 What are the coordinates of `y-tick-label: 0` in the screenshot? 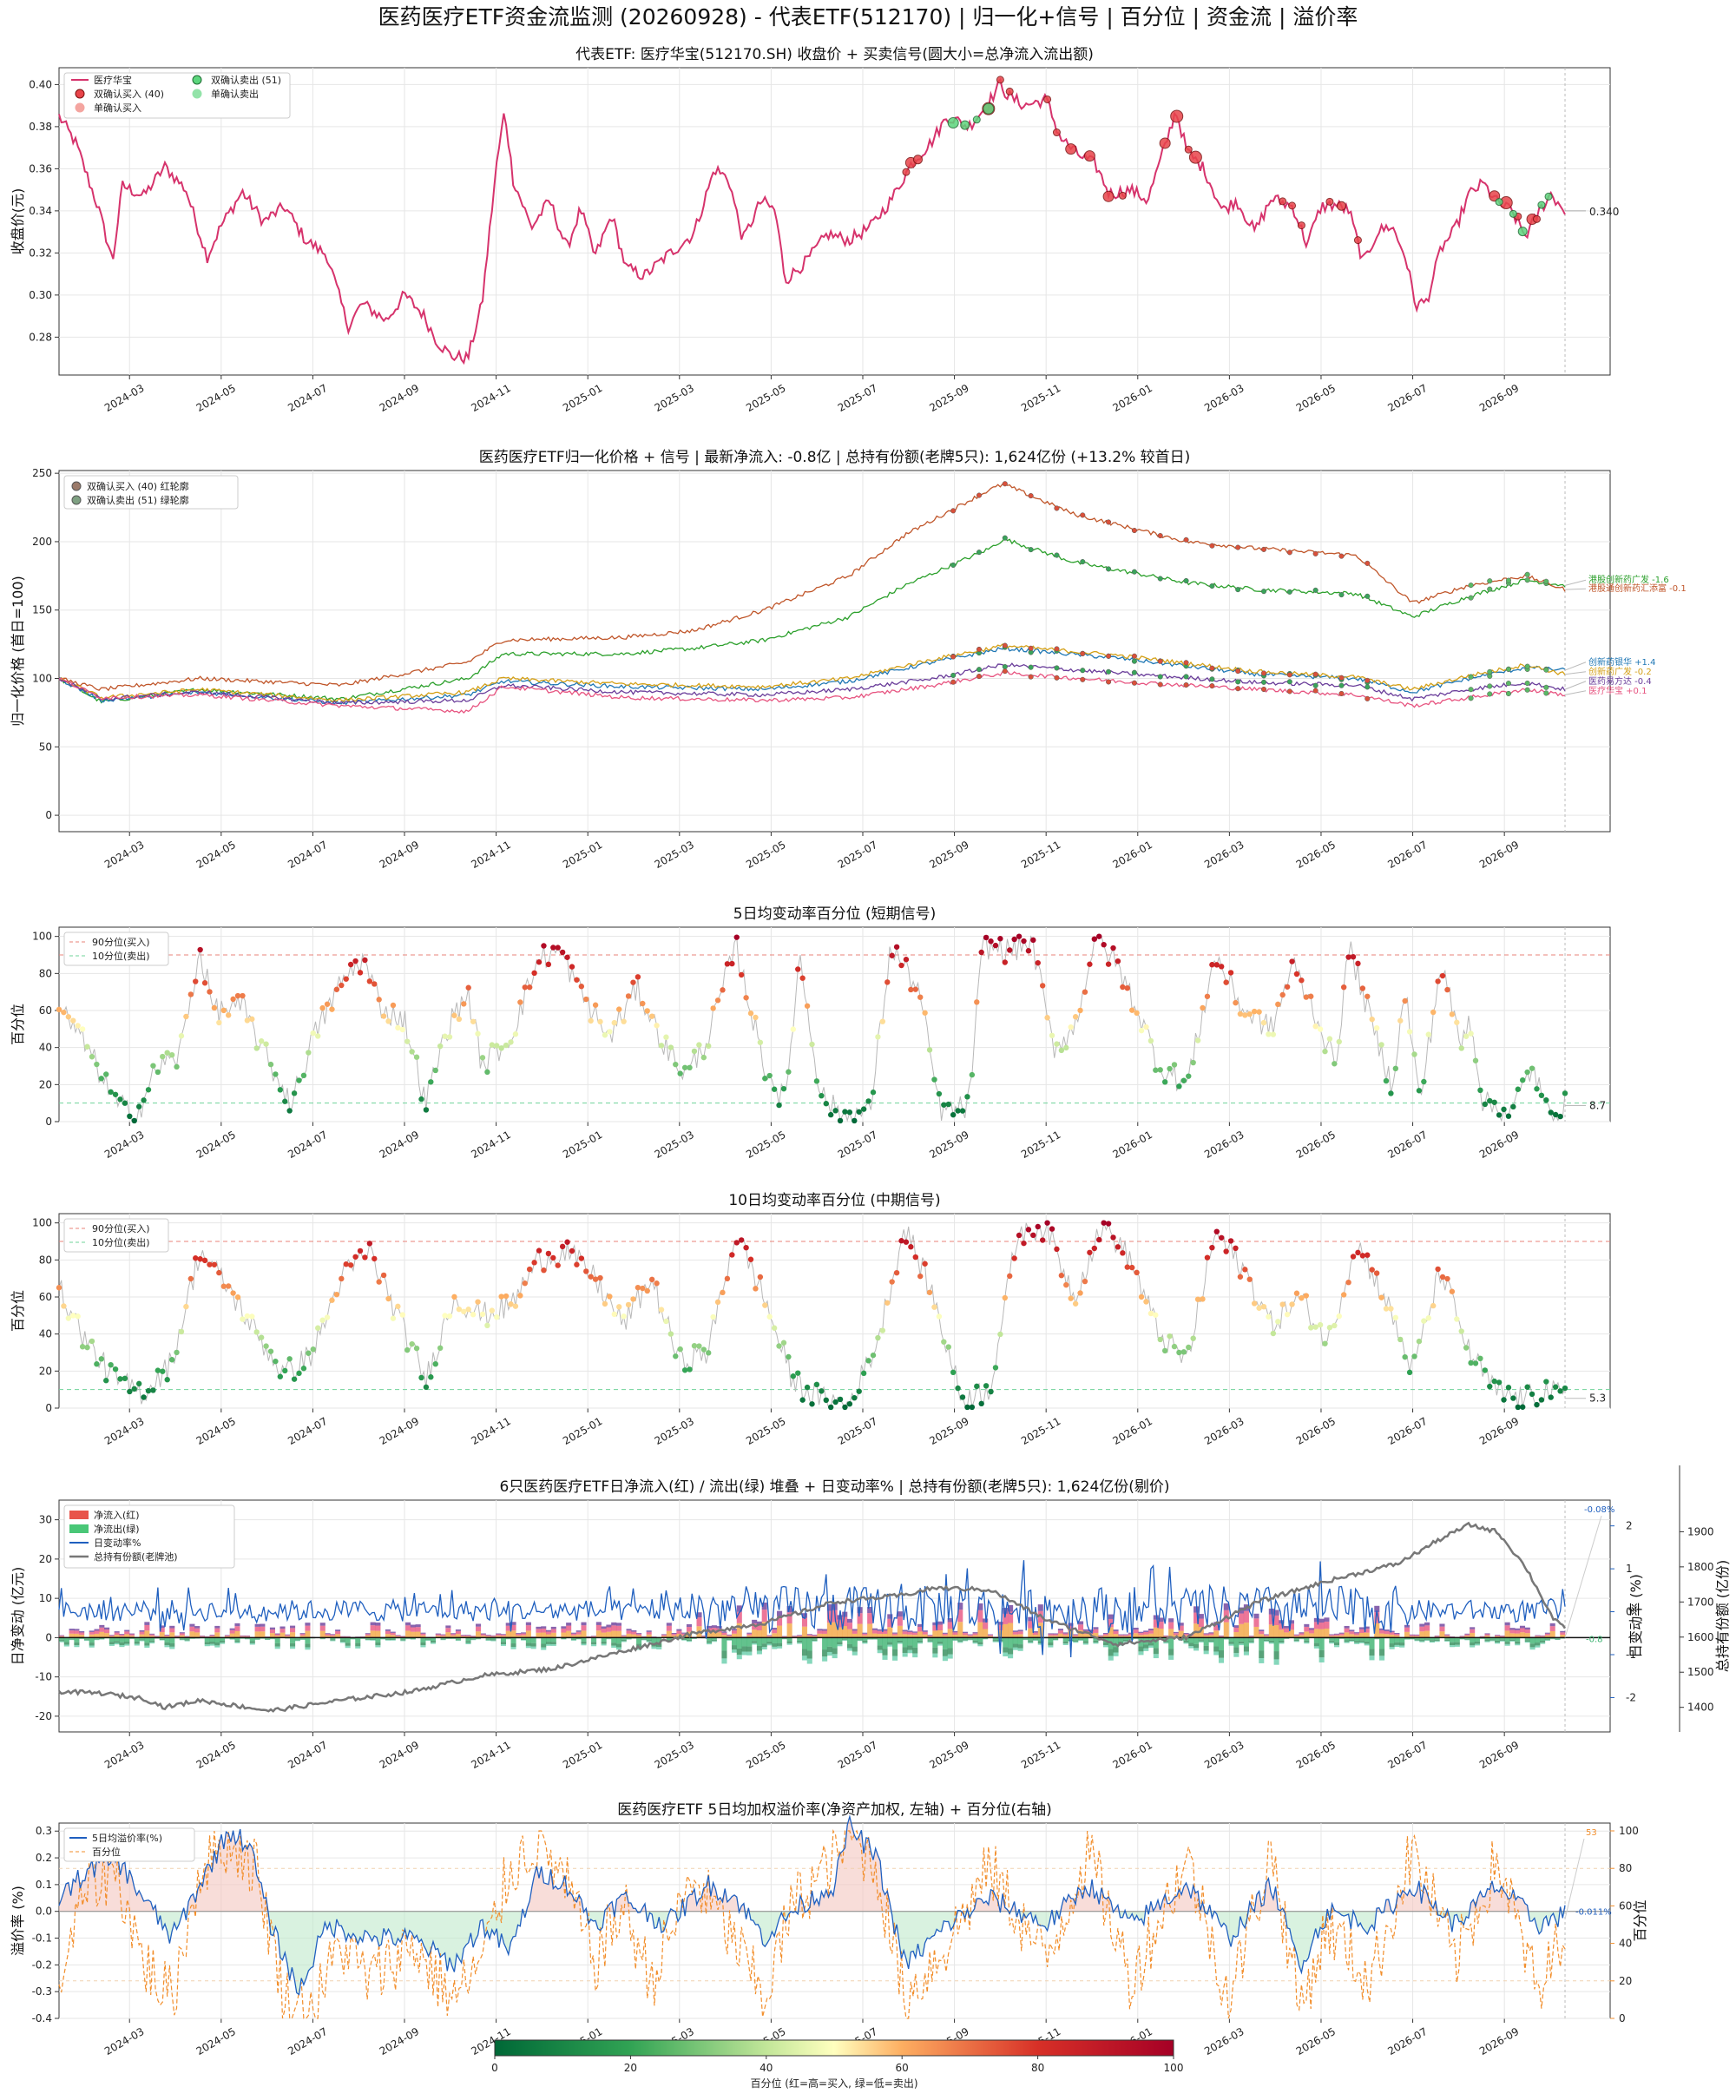 It's located at (48, 1122).